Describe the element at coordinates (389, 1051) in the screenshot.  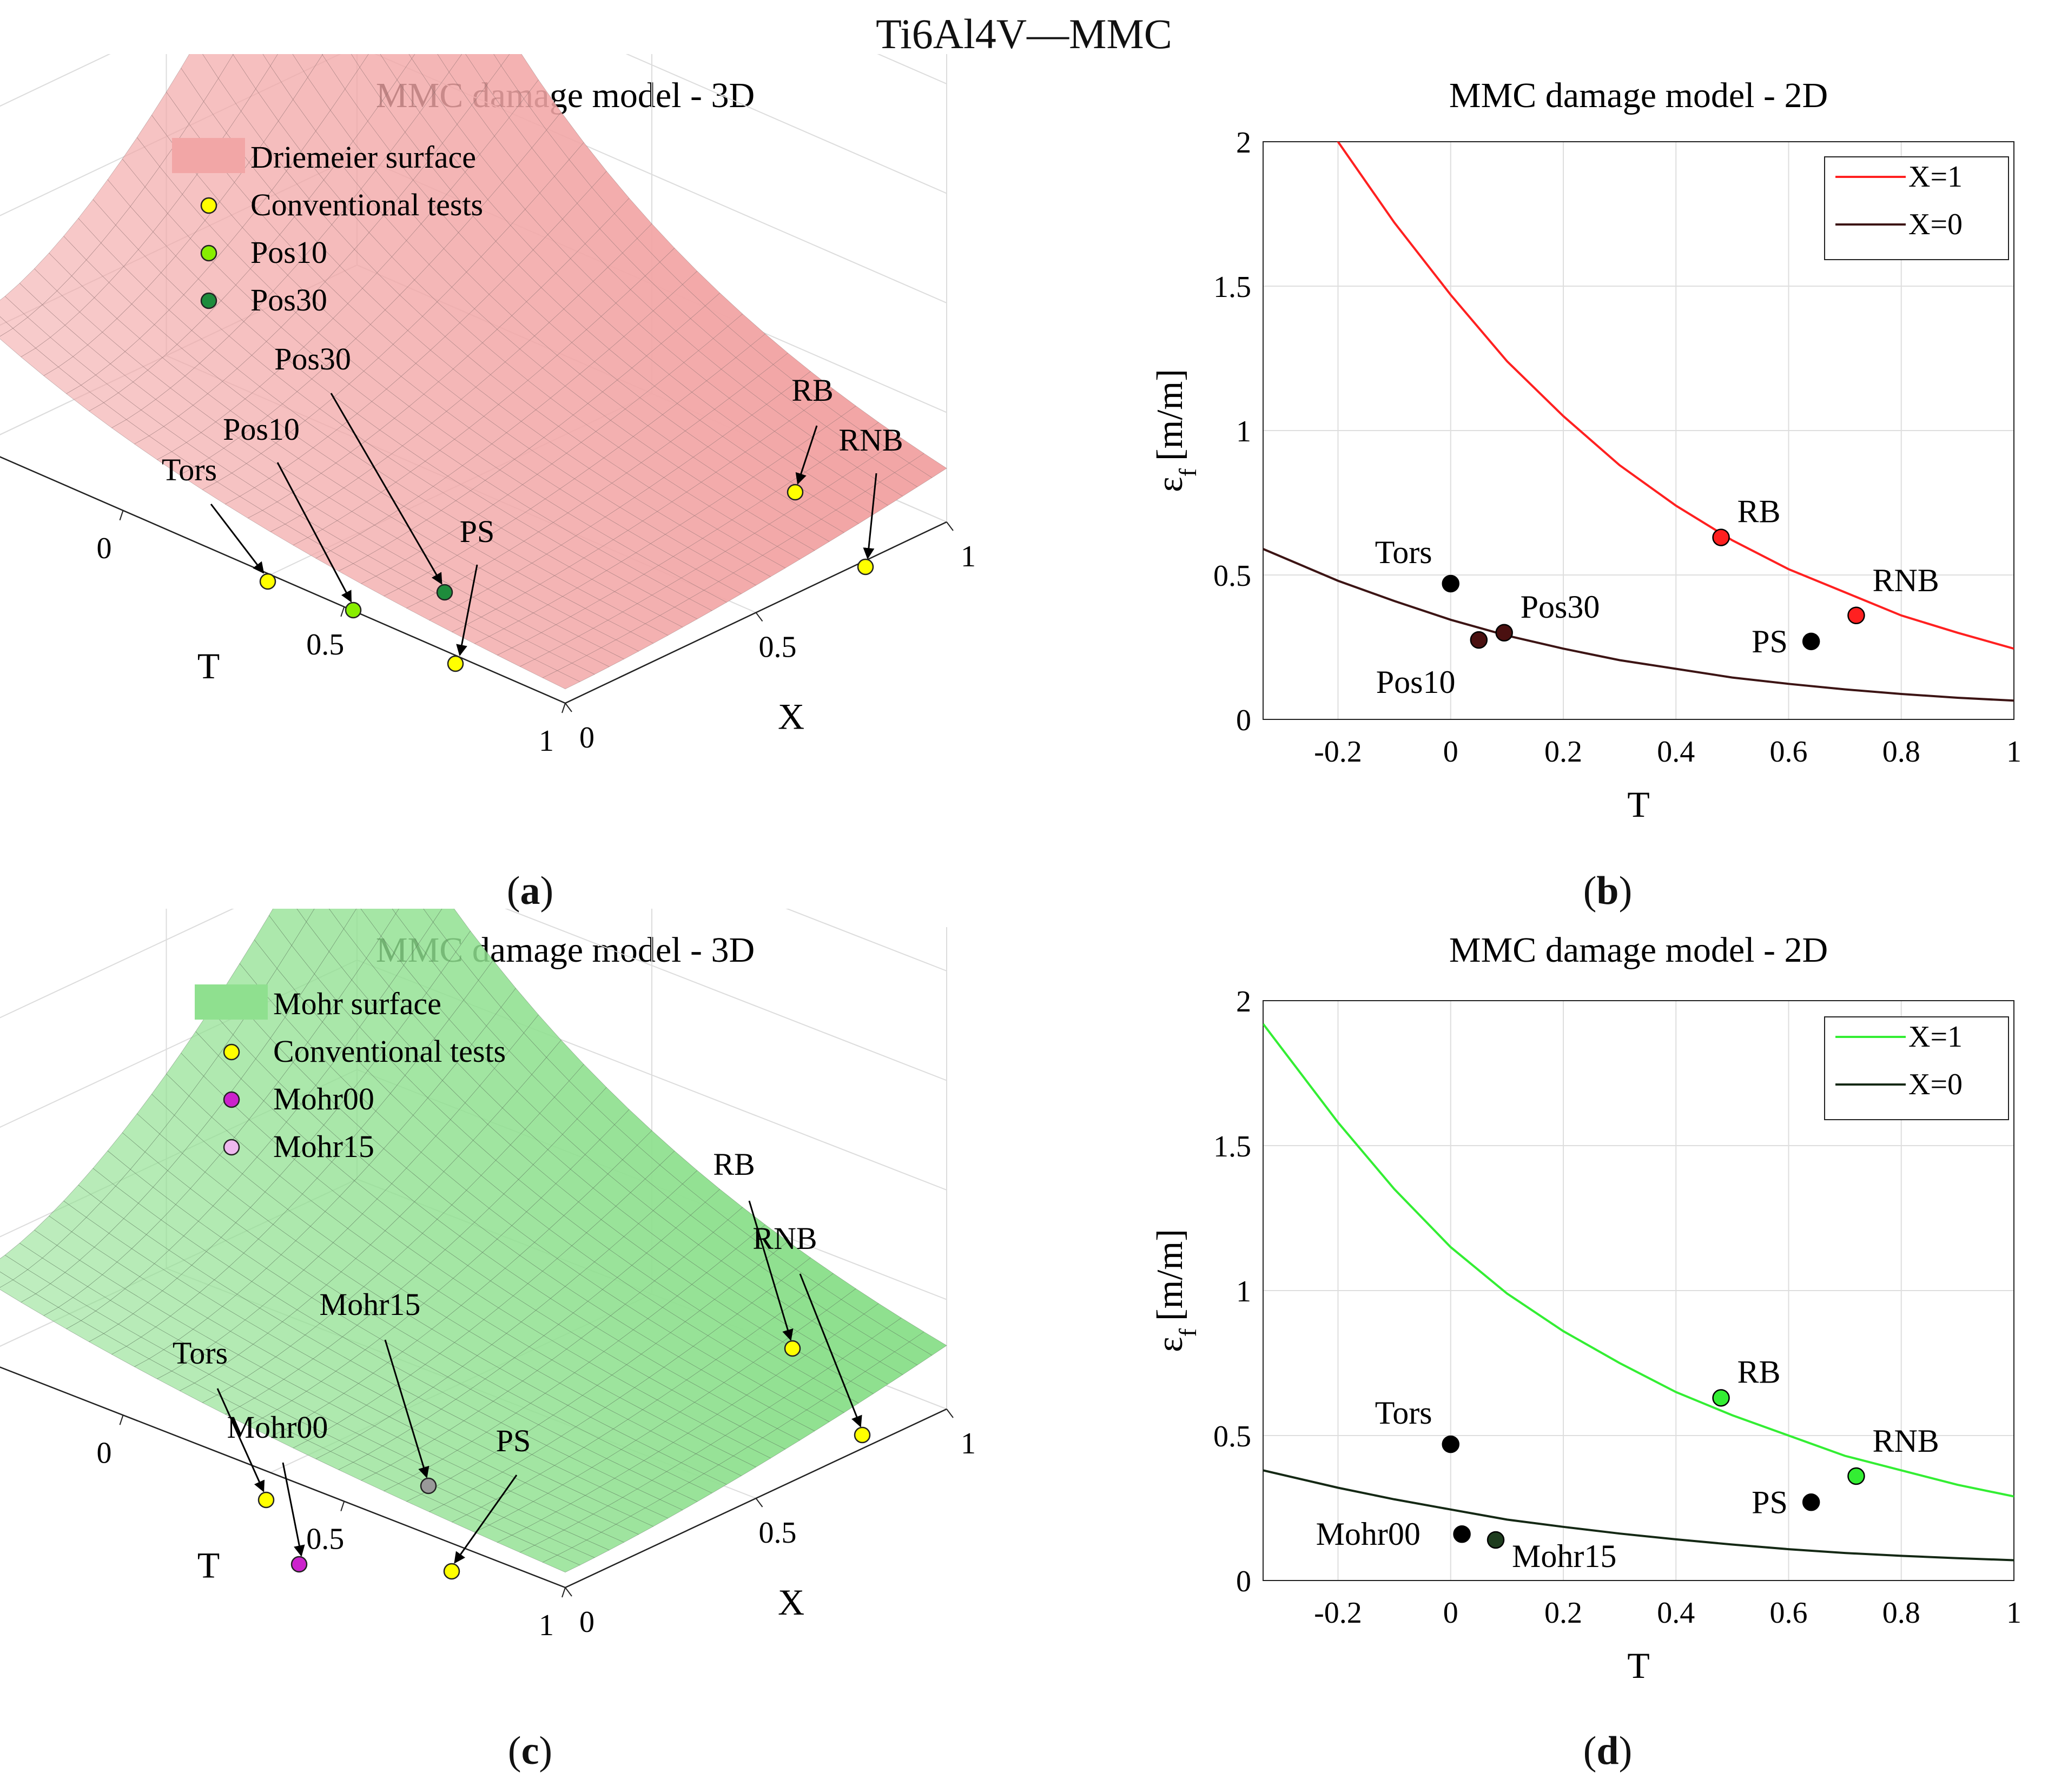
I see `legend-label-conventional-tests: Conventional tests` at that location.